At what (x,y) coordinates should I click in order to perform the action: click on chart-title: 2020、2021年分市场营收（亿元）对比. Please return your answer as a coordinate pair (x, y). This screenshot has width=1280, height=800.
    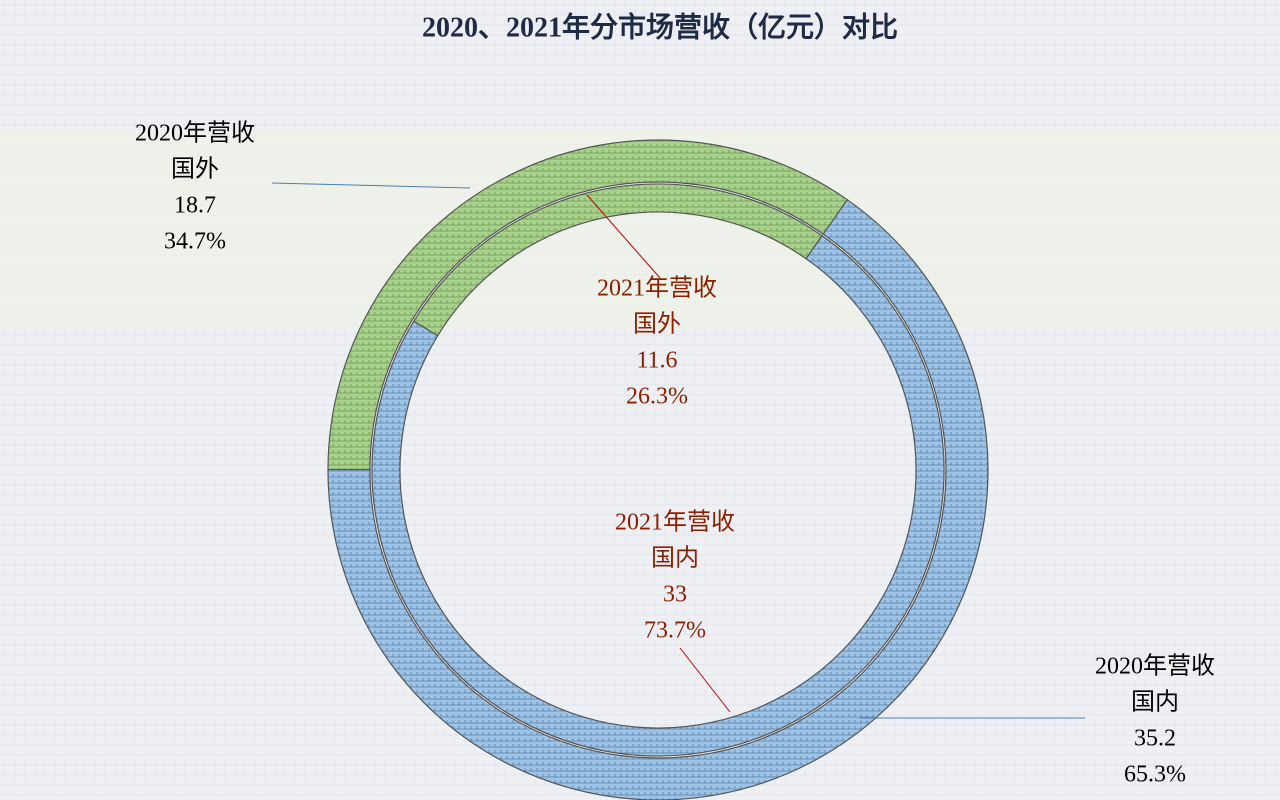
    Looking at the image, I should click on (660, 26).